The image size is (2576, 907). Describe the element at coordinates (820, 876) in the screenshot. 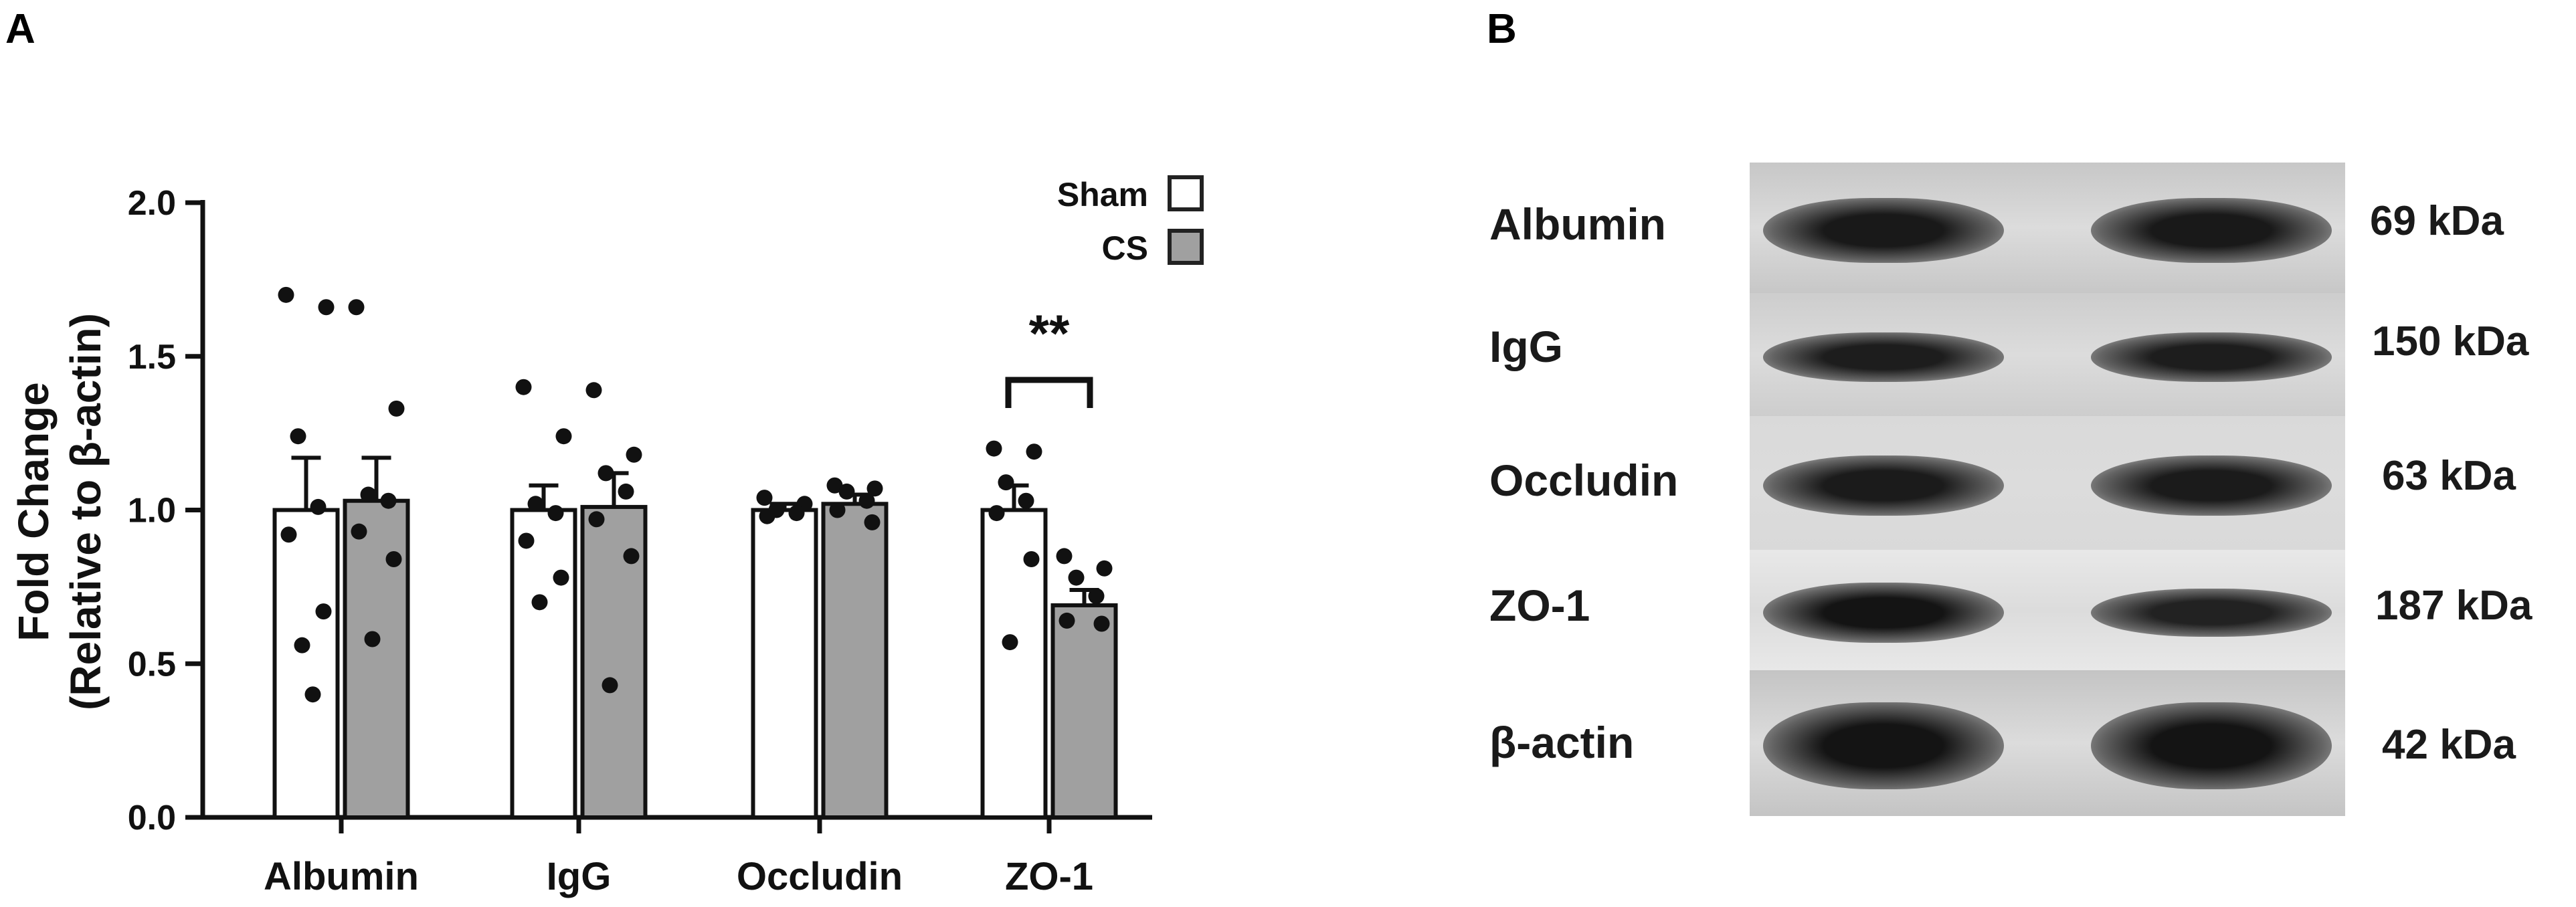

I see `x-tick-label: Occludin` at that location.